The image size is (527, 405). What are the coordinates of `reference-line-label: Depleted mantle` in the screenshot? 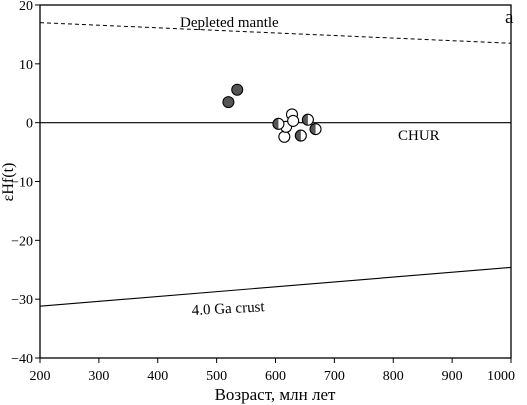 It's located at (229, 23).